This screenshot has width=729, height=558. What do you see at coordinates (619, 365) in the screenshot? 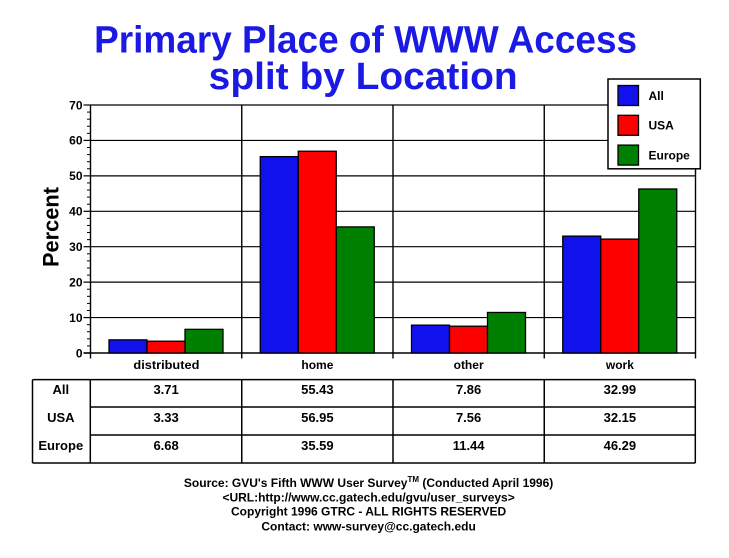
I see `svg-text: work` at bounding box center [619, 365].